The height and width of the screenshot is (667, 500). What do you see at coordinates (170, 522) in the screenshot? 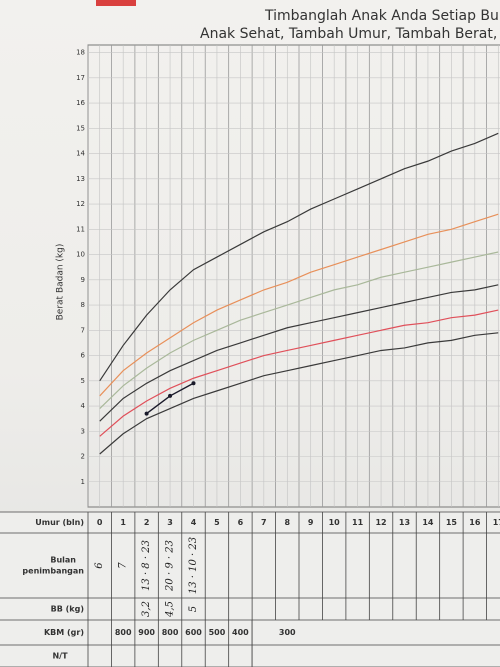
I see `x-tick-label: 3` at bounding box center [170, 522].